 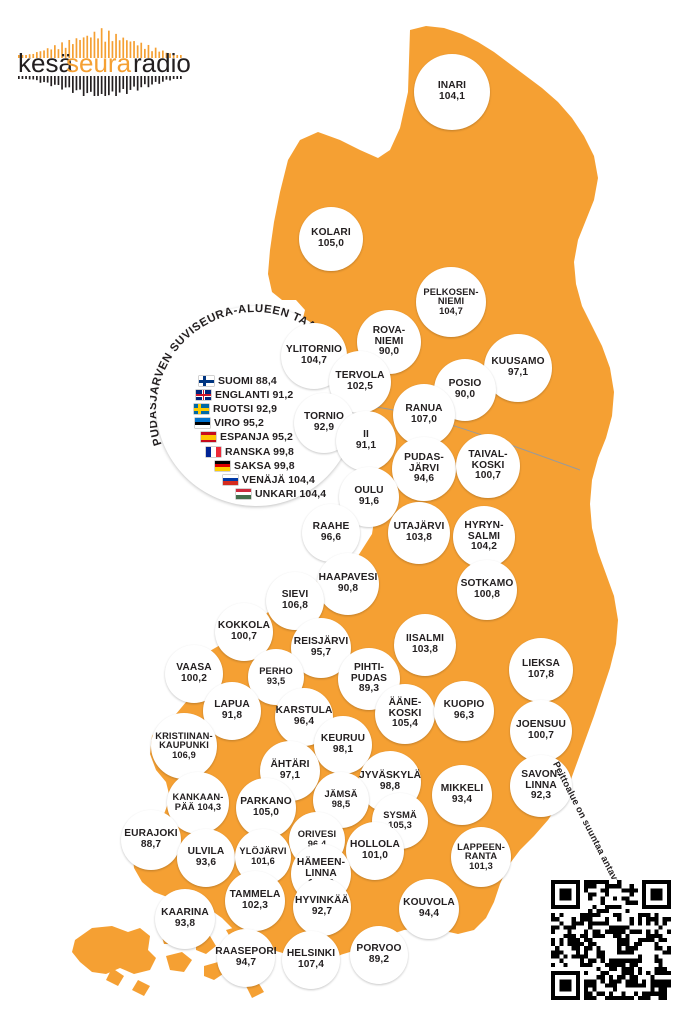 What do you see at coordinates (487, 584) in the screenshot?
I see `station-name: SOTKAMO` at bounding box center [487, 584].